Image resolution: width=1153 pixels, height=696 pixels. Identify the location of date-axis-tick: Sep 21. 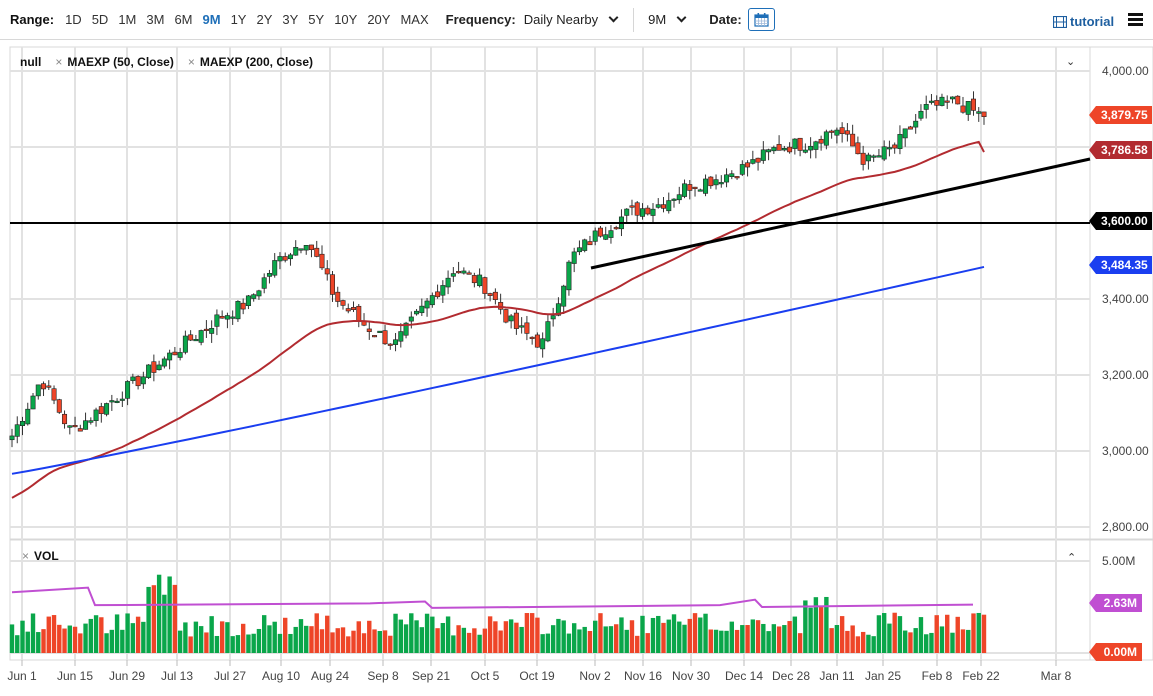
(431, 676).